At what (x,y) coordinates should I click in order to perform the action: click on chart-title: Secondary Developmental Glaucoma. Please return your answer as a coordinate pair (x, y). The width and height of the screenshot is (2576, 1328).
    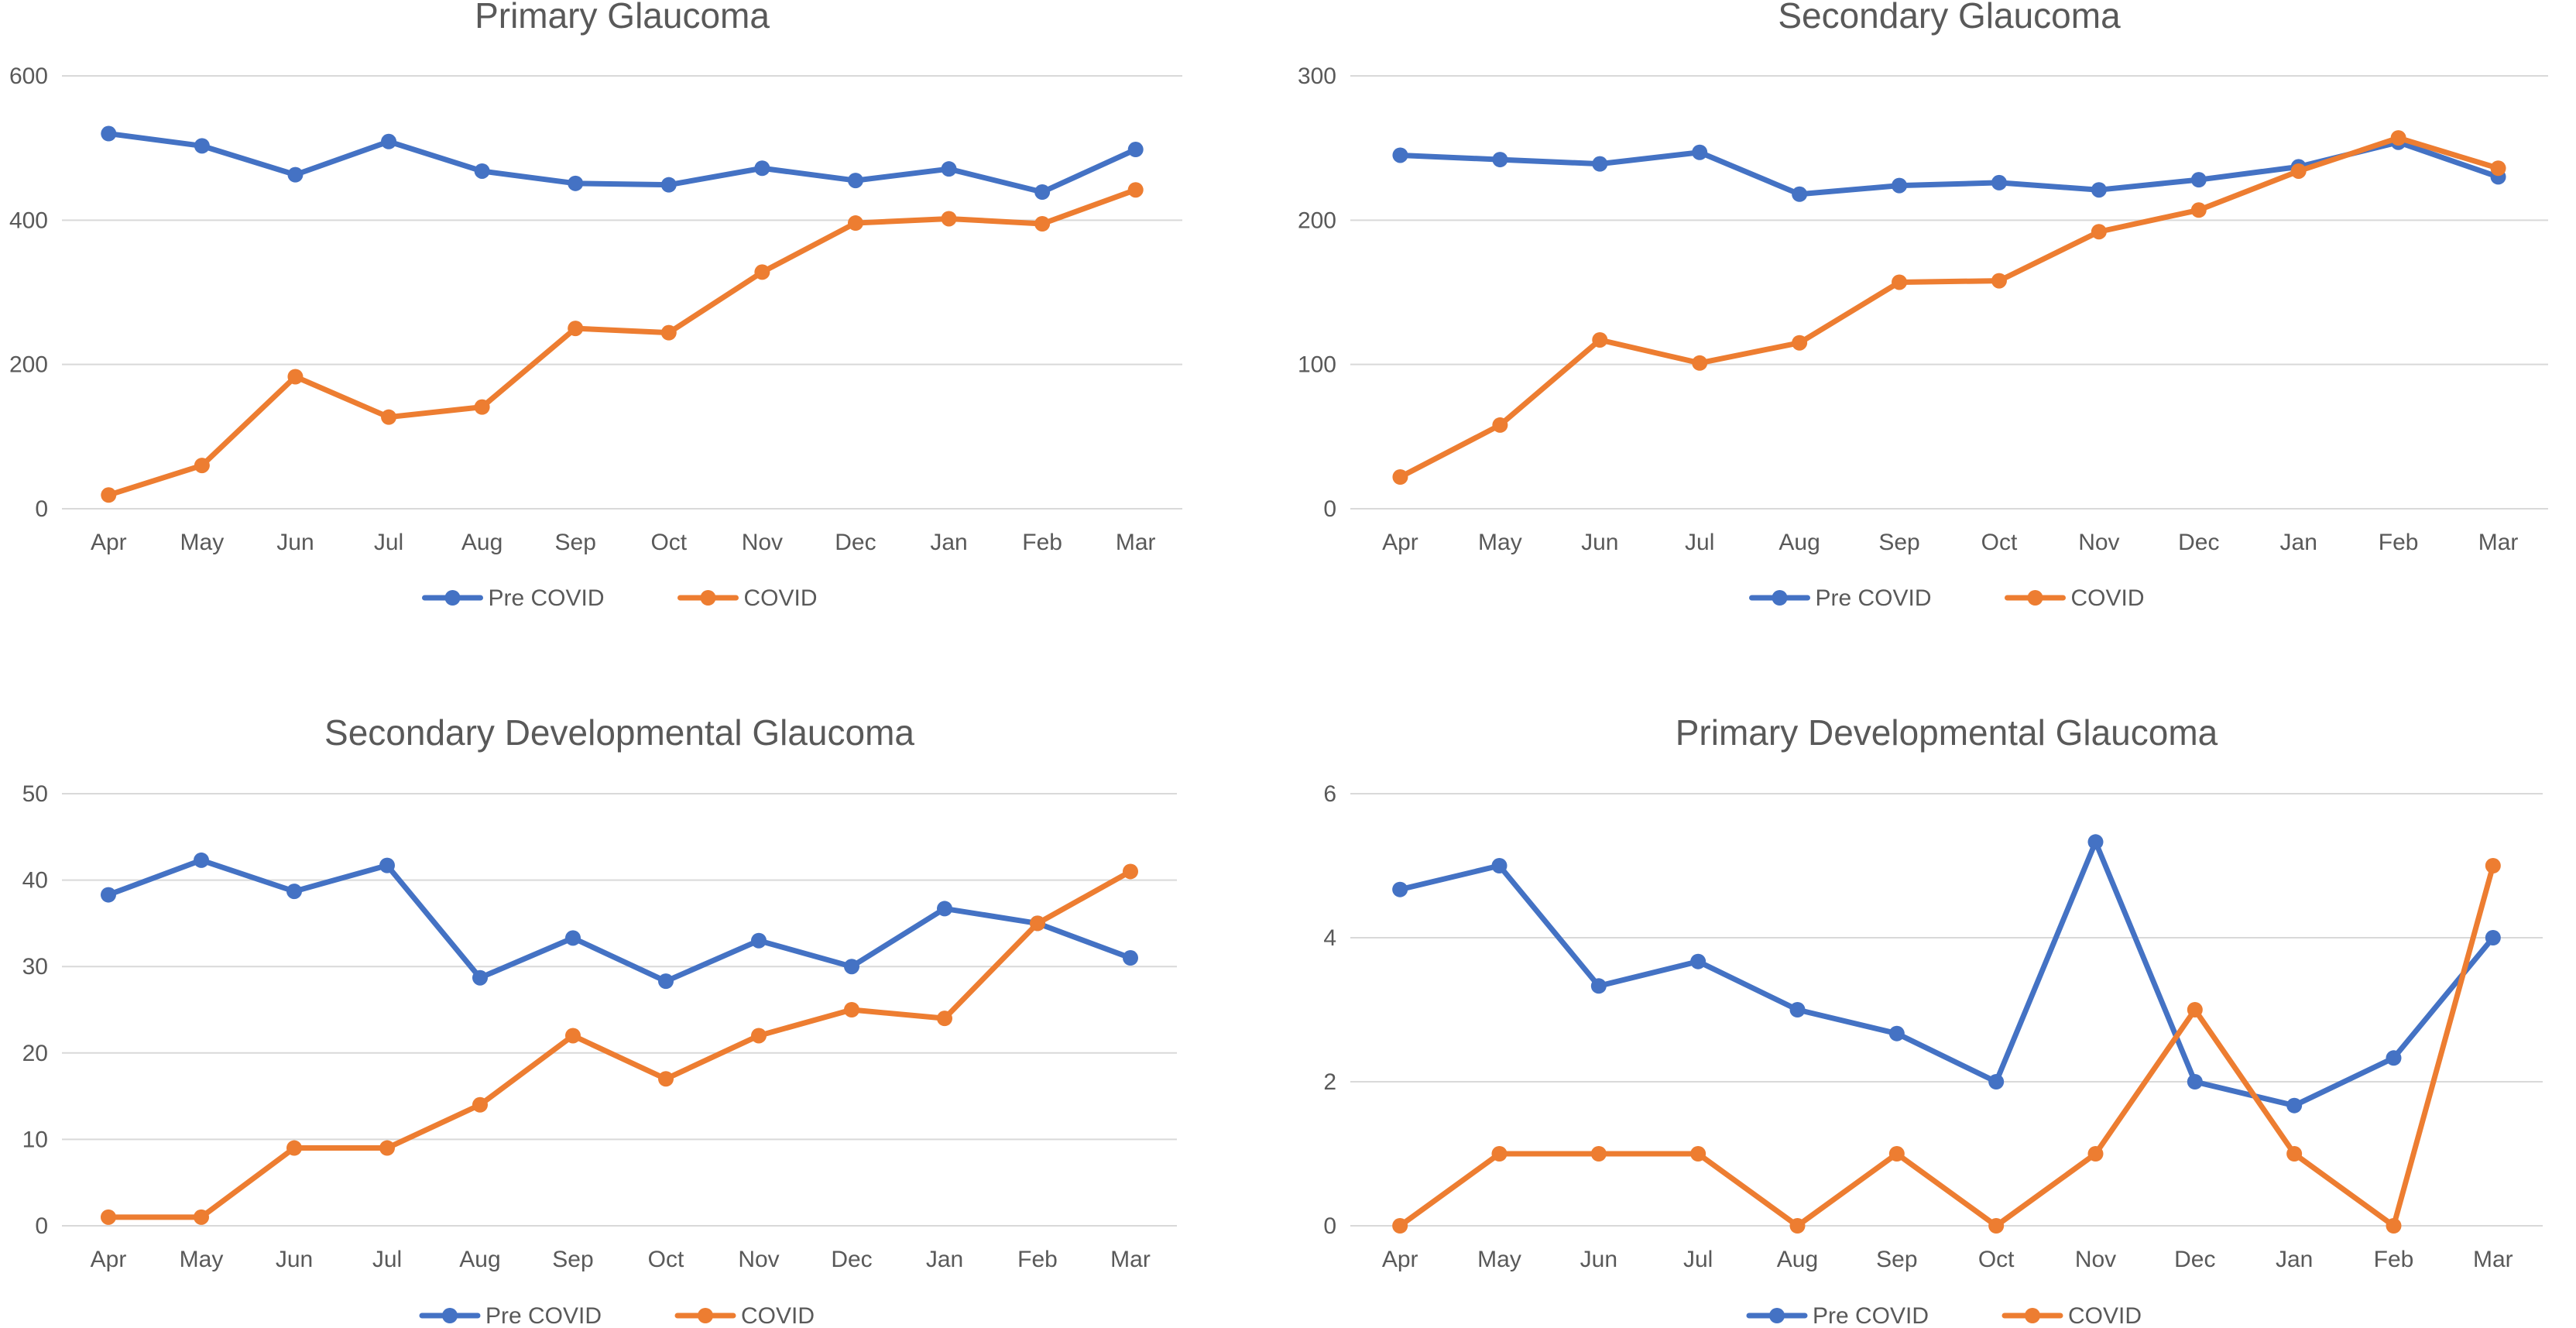
    Looking at the image, I should click on (619, 732).